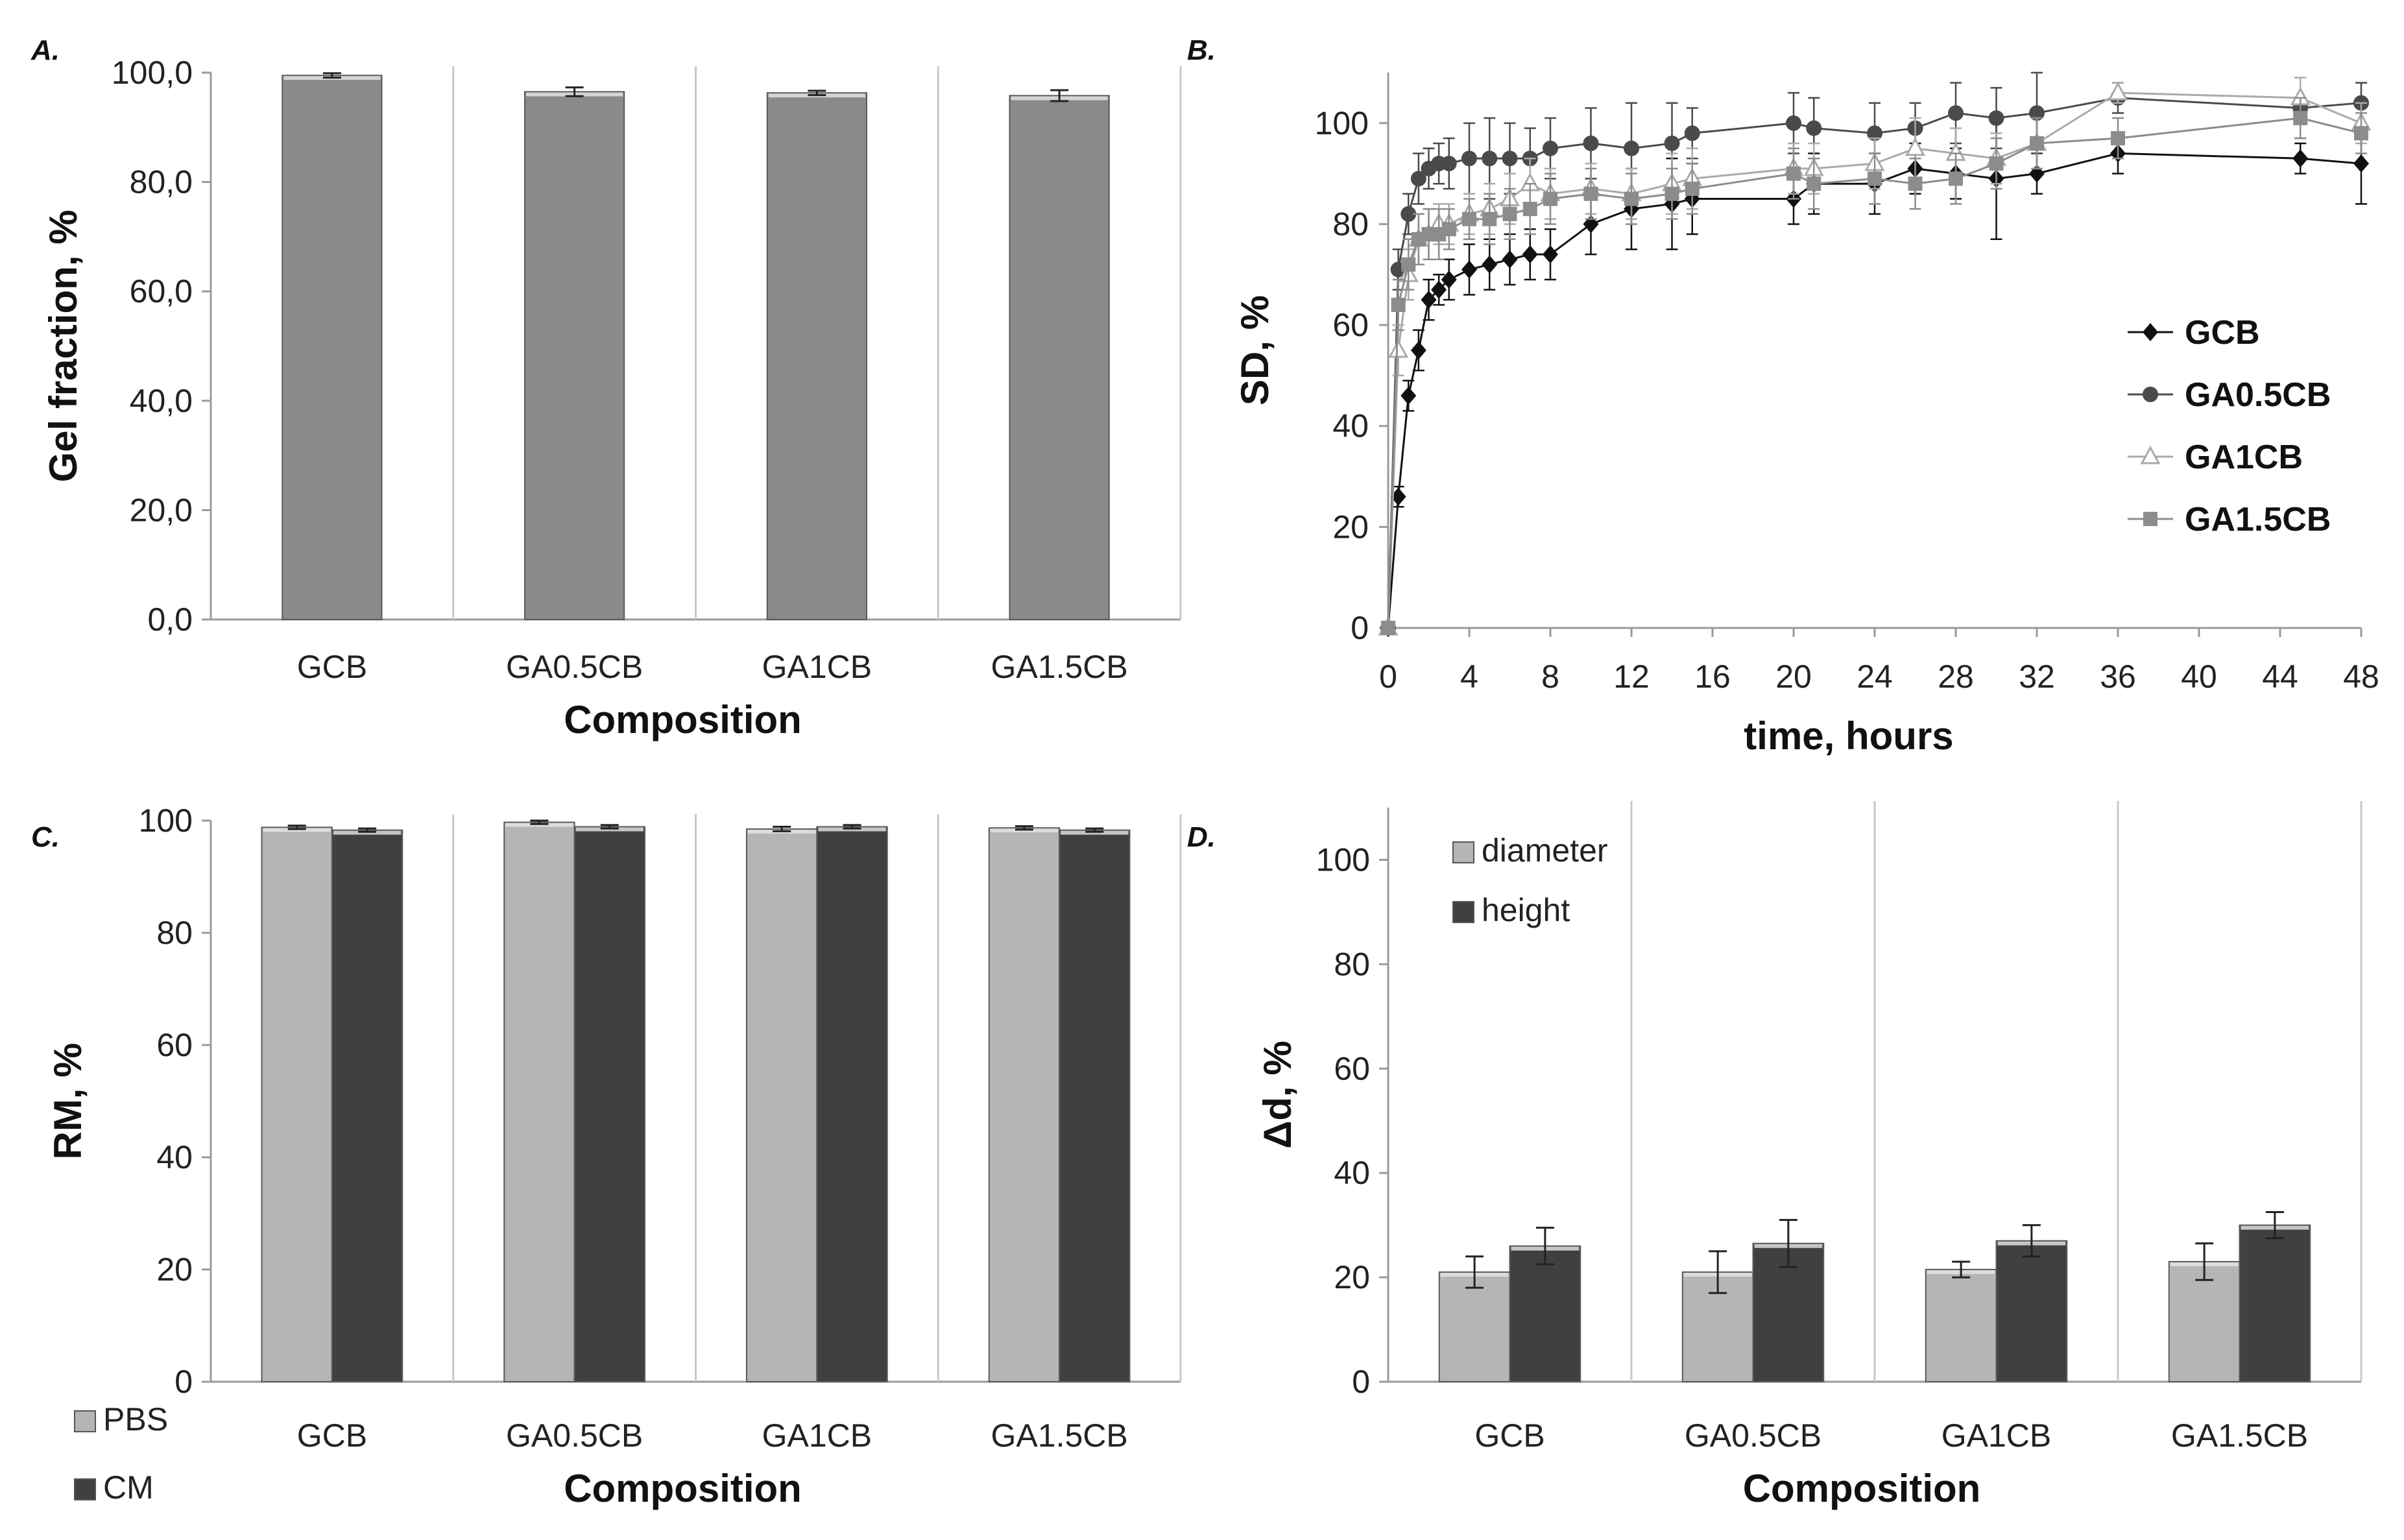 The height and width of the screenshot is (1540, 2404). Describe the element at coordinates (161, 510) in the screenshot. I see `y-tick-label: 20,0` at that location.